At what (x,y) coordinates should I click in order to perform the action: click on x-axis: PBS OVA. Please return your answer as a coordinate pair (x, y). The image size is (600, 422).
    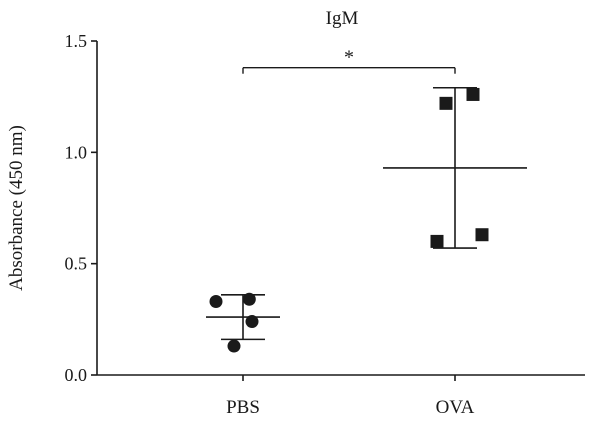
    Looking at the image, I should click on (341, 396).